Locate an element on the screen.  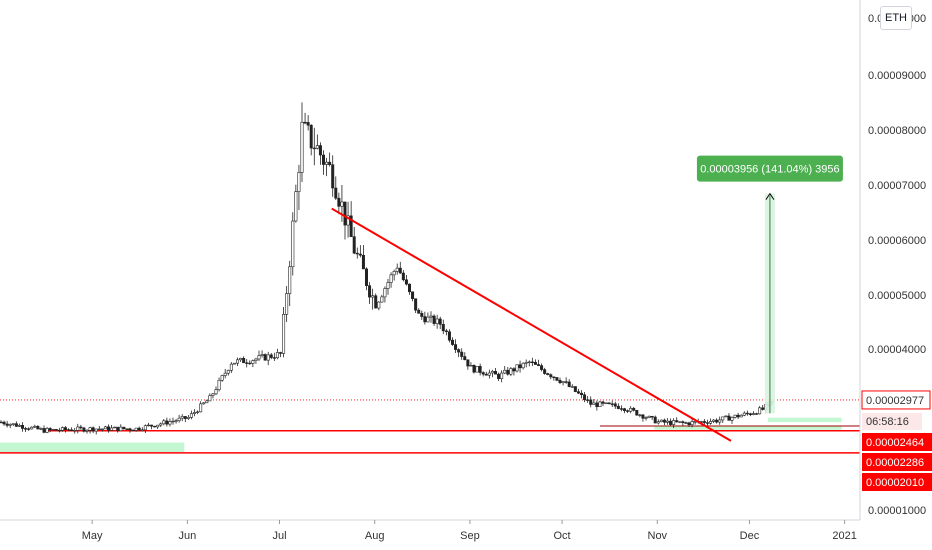
y-tick-label: 0.00004000 is located at coordinates (897, 350).